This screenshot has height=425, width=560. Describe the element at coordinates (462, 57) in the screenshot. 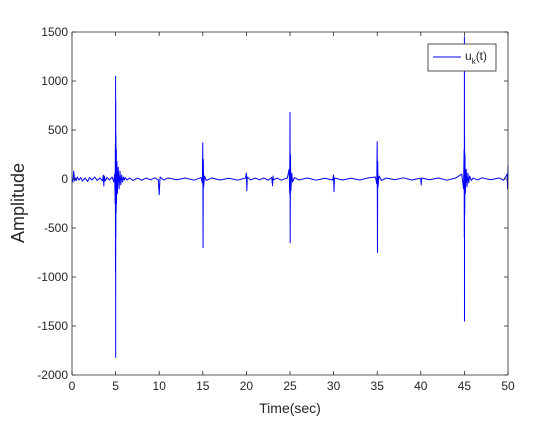

I see `legend: uk(t)` at that location.